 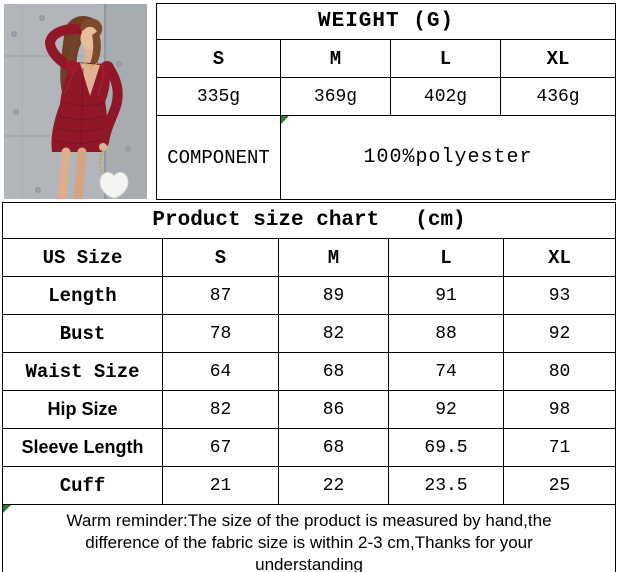 I want to click on table-row-sleeve-length: Sleeve Length 67 68 69.5 71, so click(x=309, y=447).